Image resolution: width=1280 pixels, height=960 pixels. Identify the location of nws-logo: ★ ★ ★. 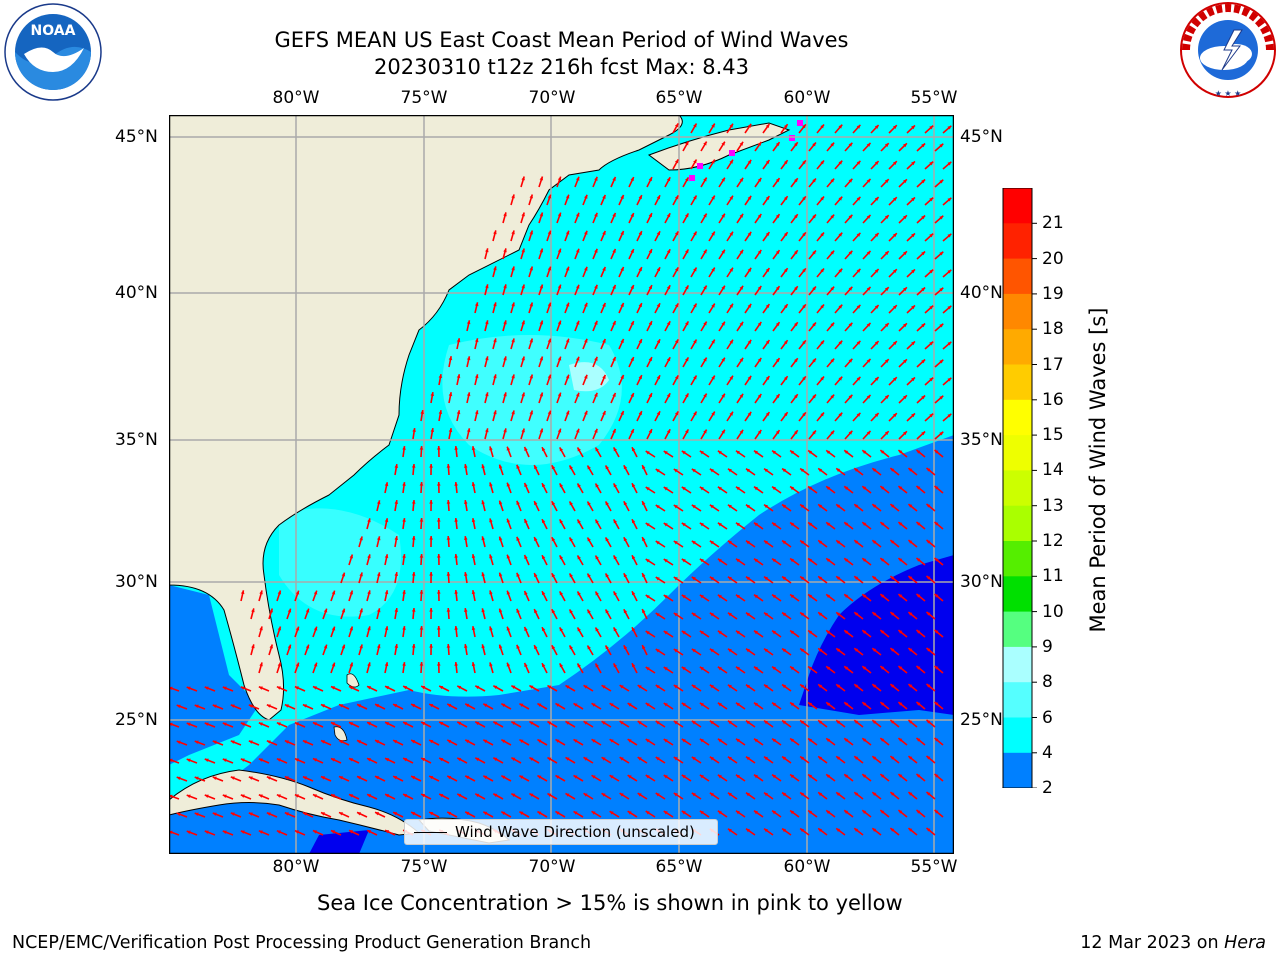
(1228, 50).